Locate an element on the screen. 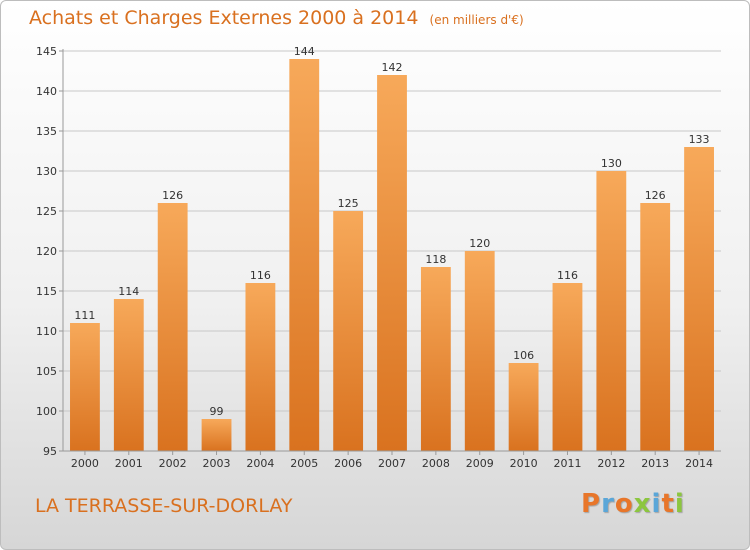  x-tick-label: 2003 is located at coordinates (217, 463).